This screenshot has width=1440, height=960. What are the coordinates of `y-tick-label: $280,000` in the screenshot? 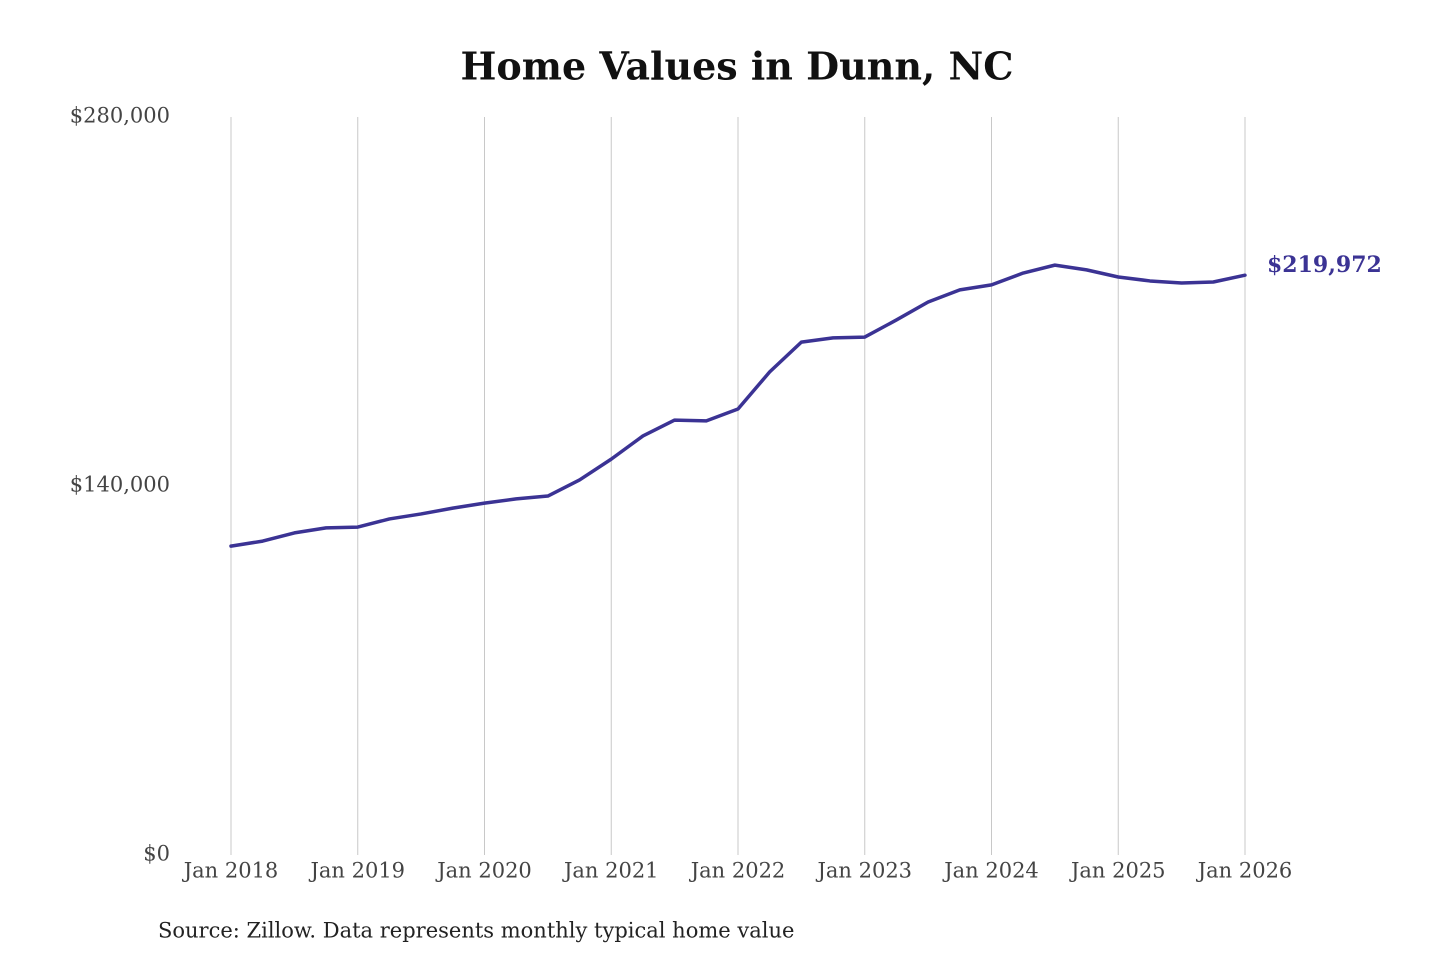 It's located at (120, 116).